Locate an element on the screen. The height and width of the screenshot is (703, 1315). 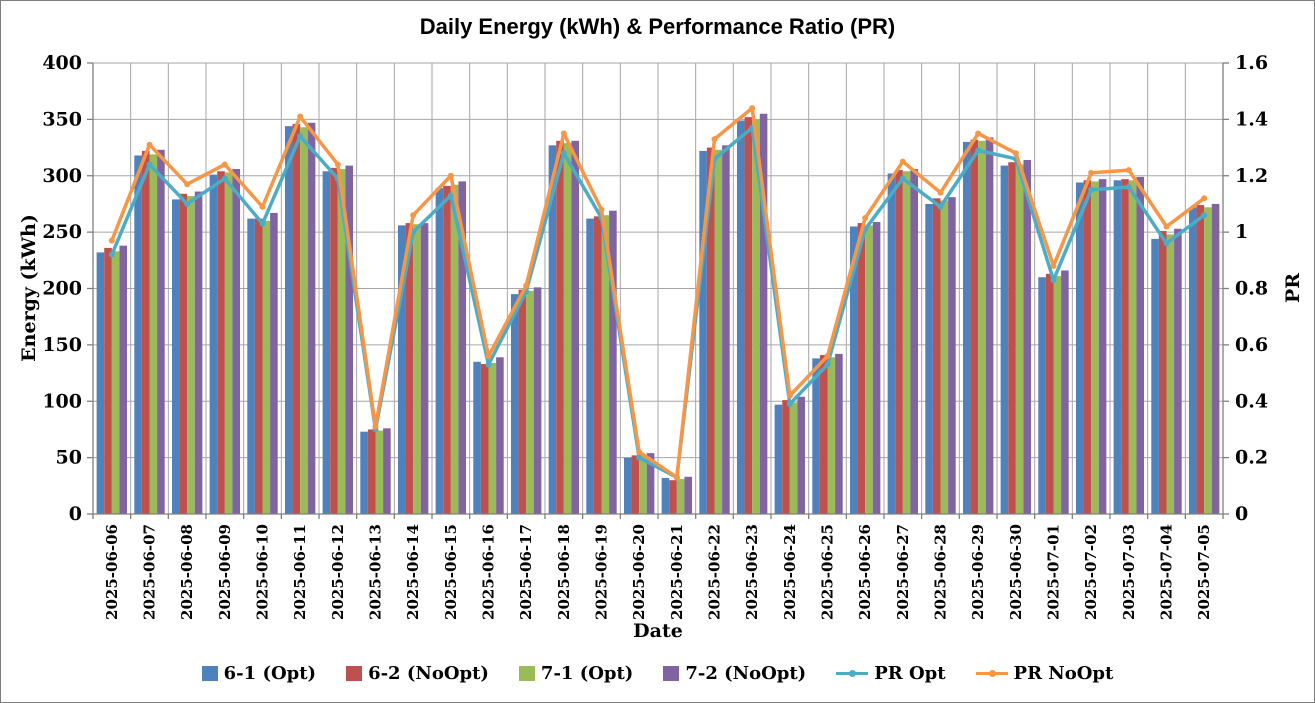
x-tick-label: 2025-06-15 is located at coordinates (451, 572).